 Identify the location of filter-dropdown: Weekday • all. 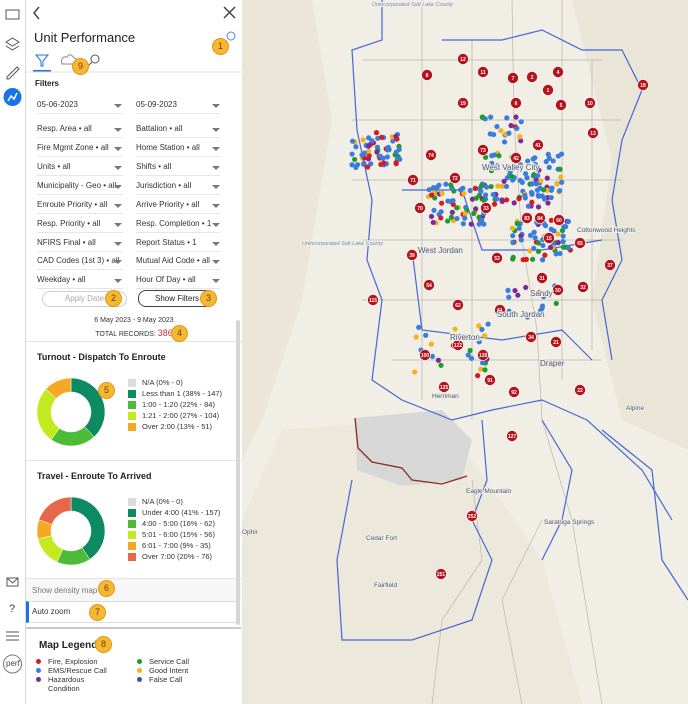
(61, 279).